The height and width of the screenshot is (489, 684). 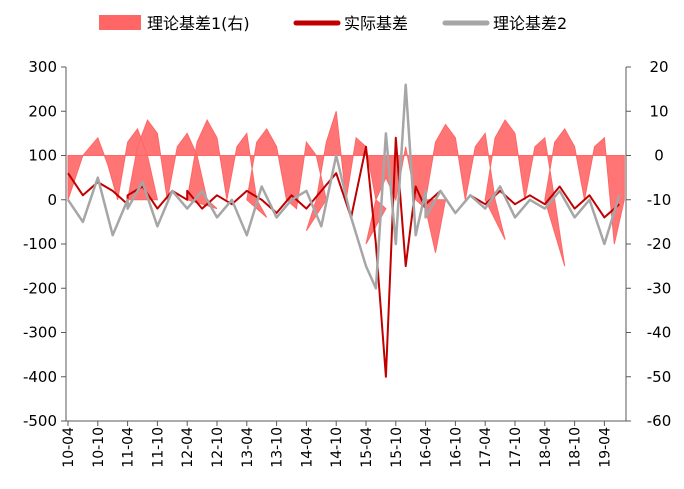 What do you see at coordinates (367, 447) in the screenshot?
I see `x-tick-label: 15-04` at bounding box center [367, 447].